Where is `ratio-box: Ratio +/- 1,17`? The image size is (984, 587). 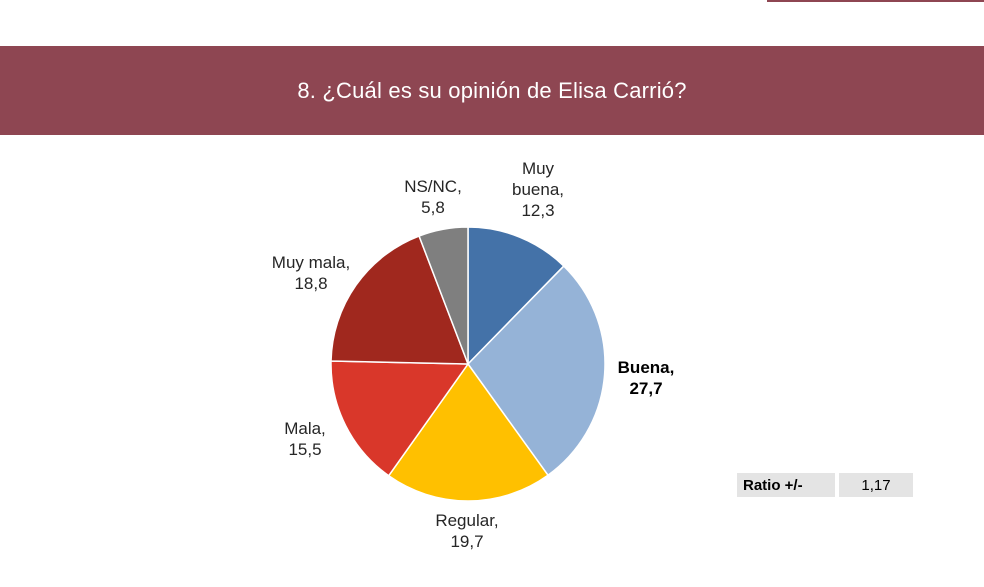
ratio-box: Ratio +/- 1,17 is located at coordinates (825, 485).